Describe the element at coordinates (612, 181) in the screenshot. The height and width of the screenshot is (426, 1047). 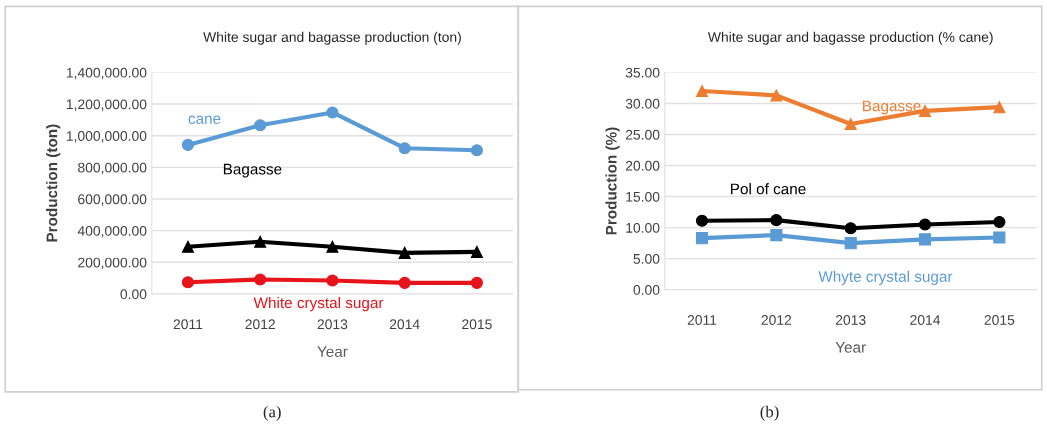
I see `y-axis-title: Production (%)` at that location.